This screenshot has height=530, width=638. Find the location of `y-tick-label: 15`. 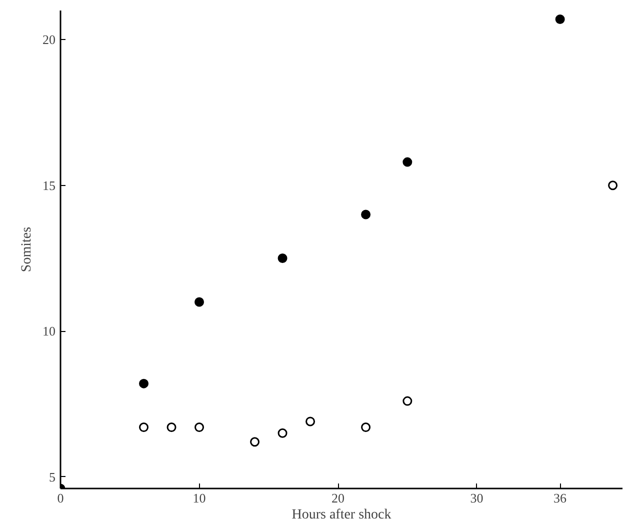

y-tick-label: 15 is located at coordinates (49, 185).